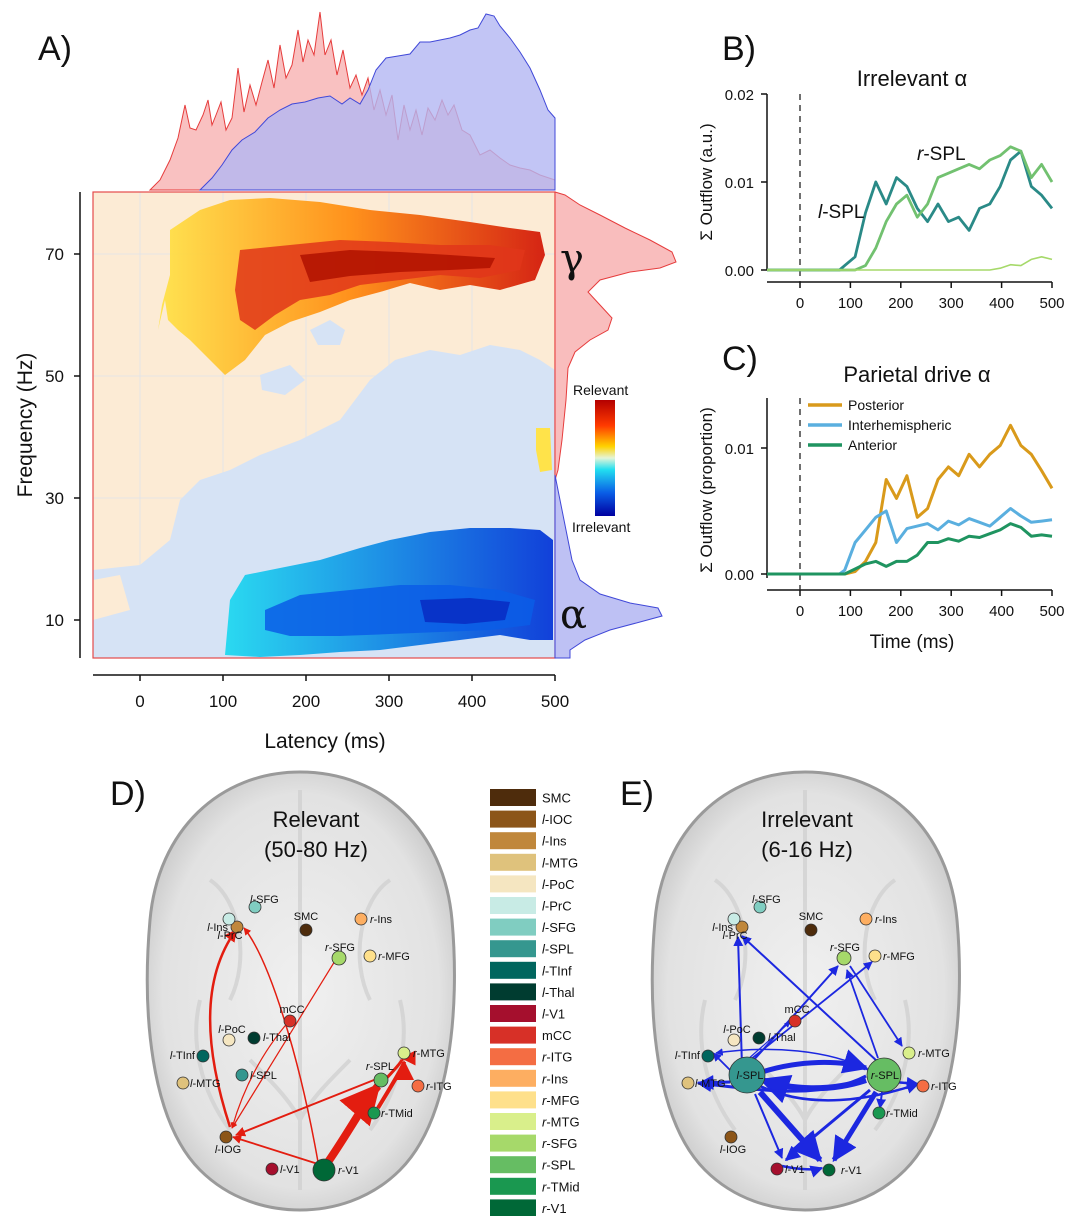  Describe the element at coordinates (811, 930) in the screenshot. I see `node-smc` at that location.